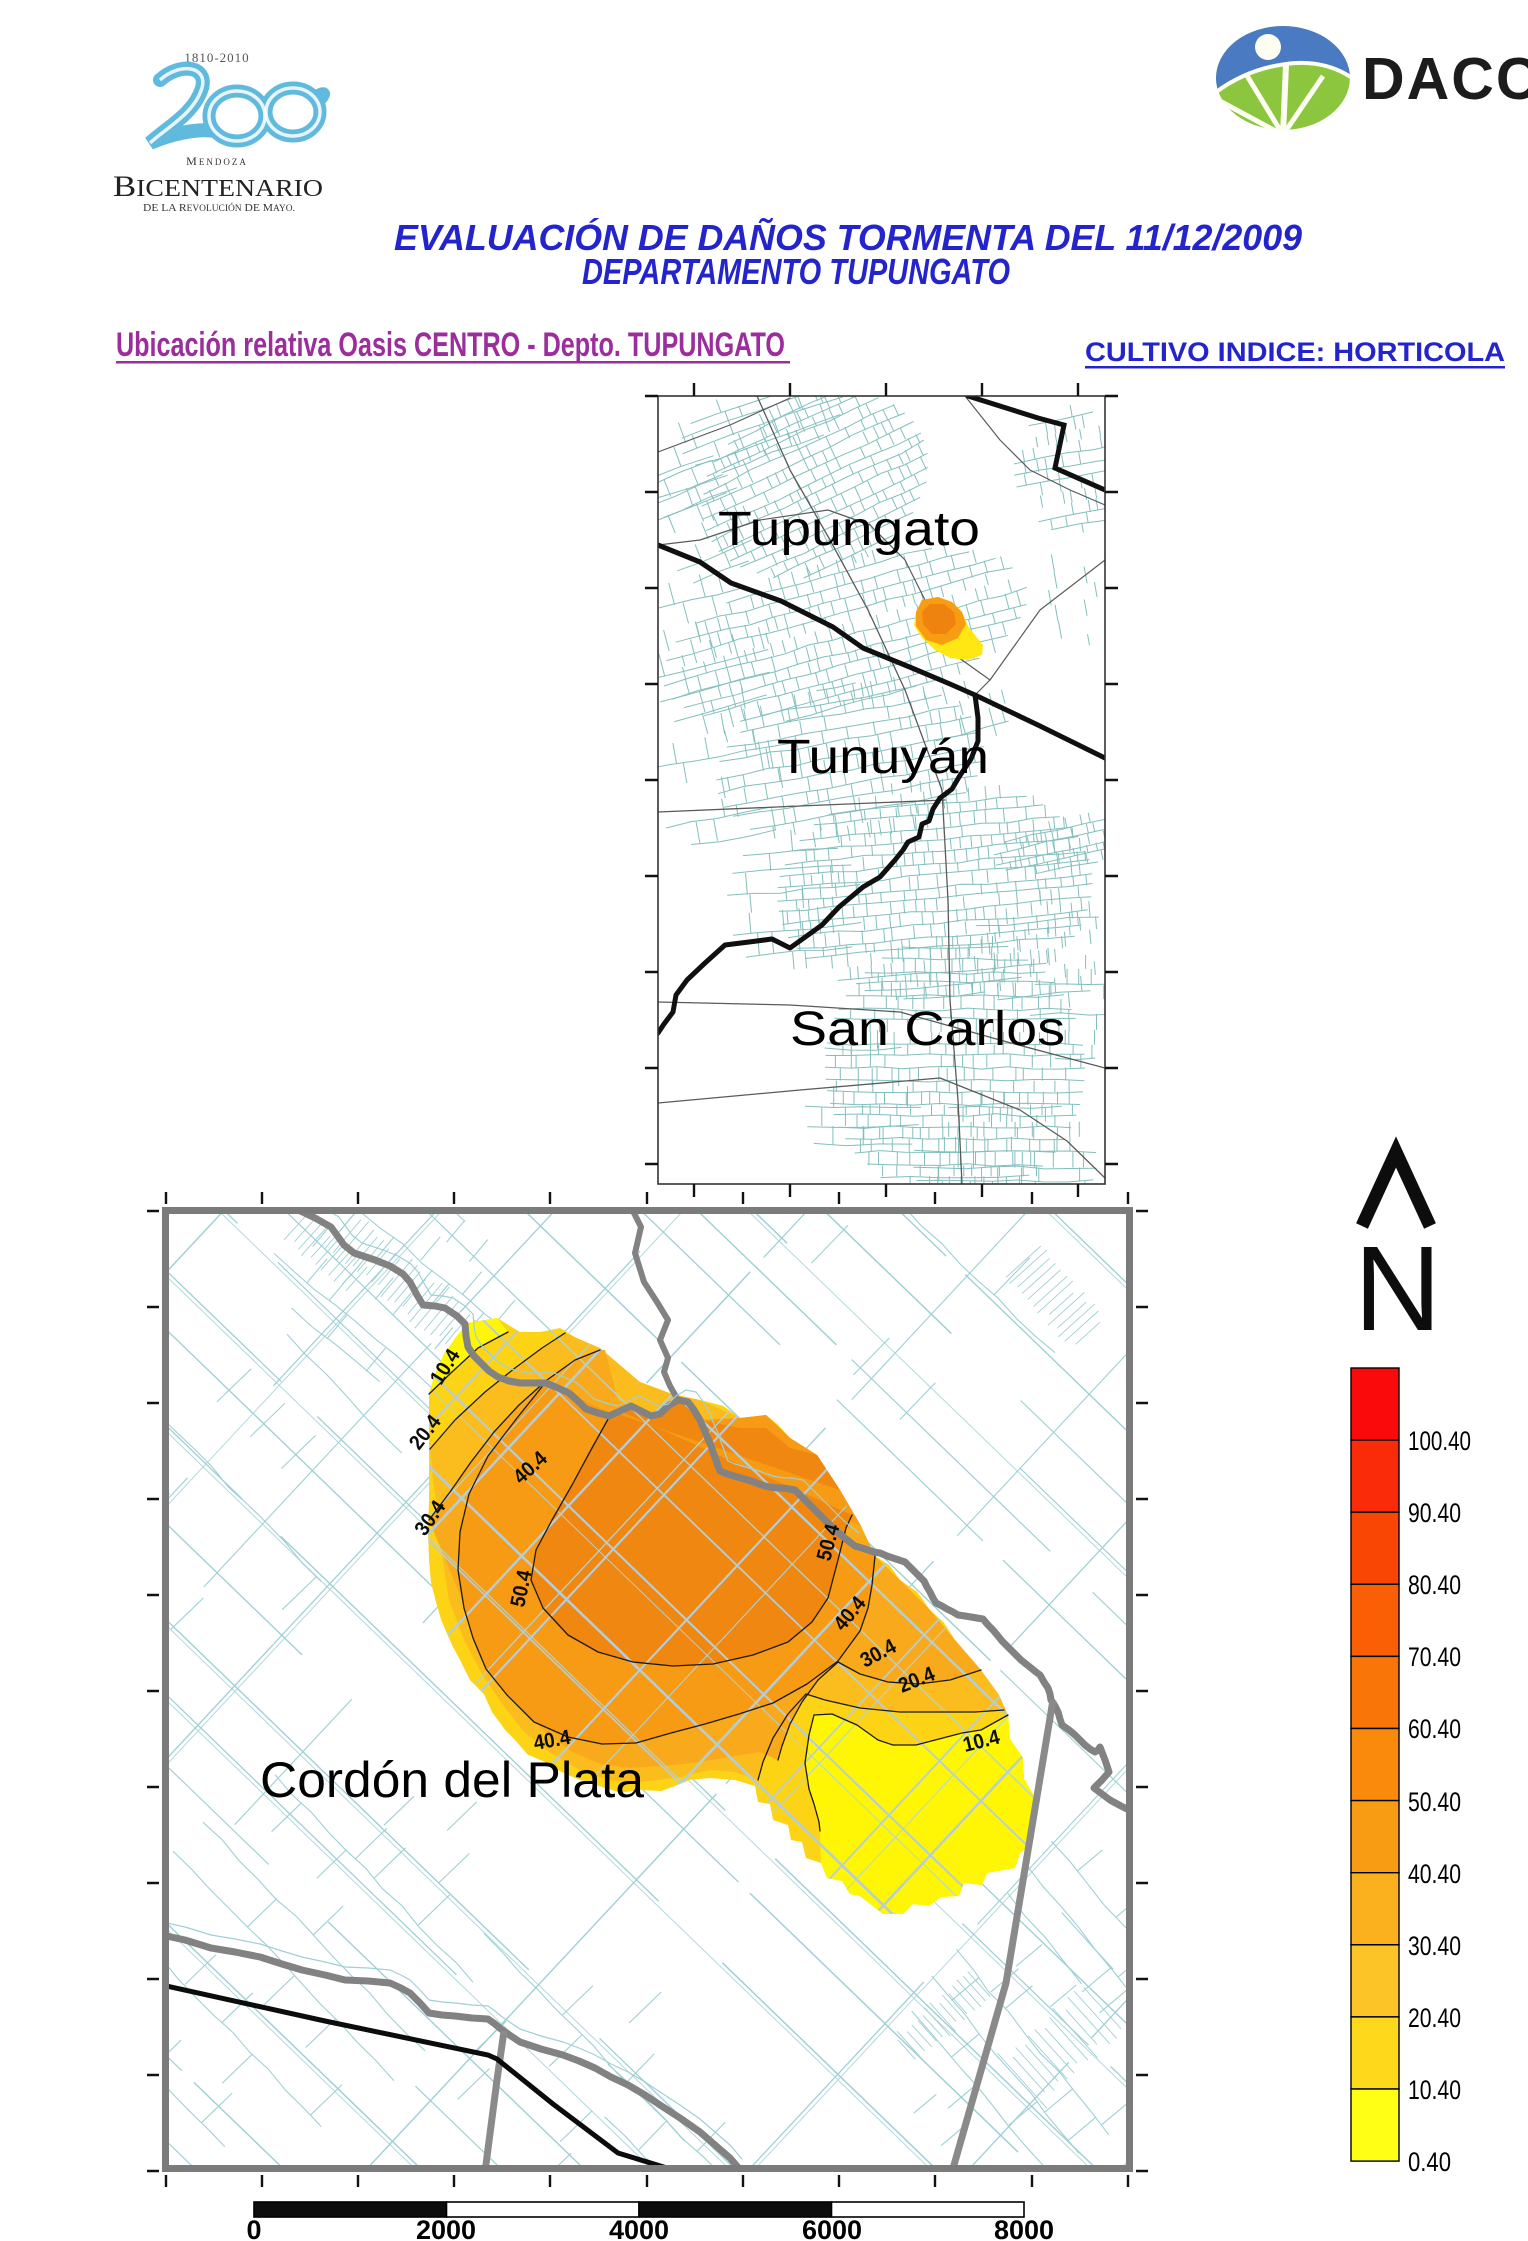  I want to click on svg-text: 20.40, so click(1434, 2018).